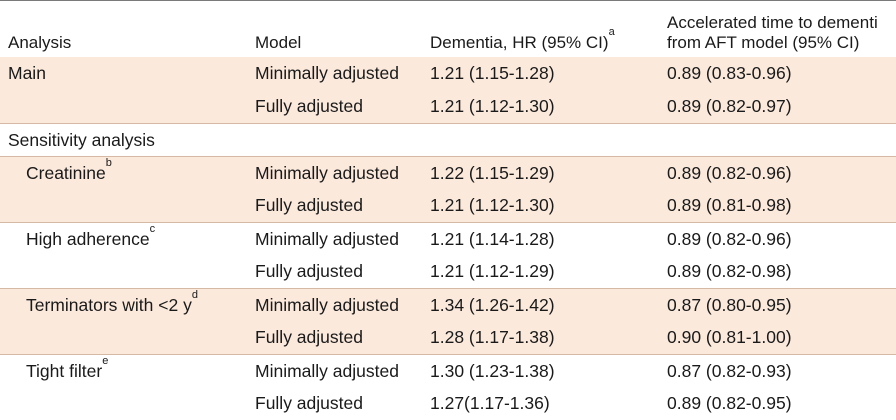 The image size is (896, 420). I want to click on row-analysis-label: Terminators with <2 y, so click(109, 305).